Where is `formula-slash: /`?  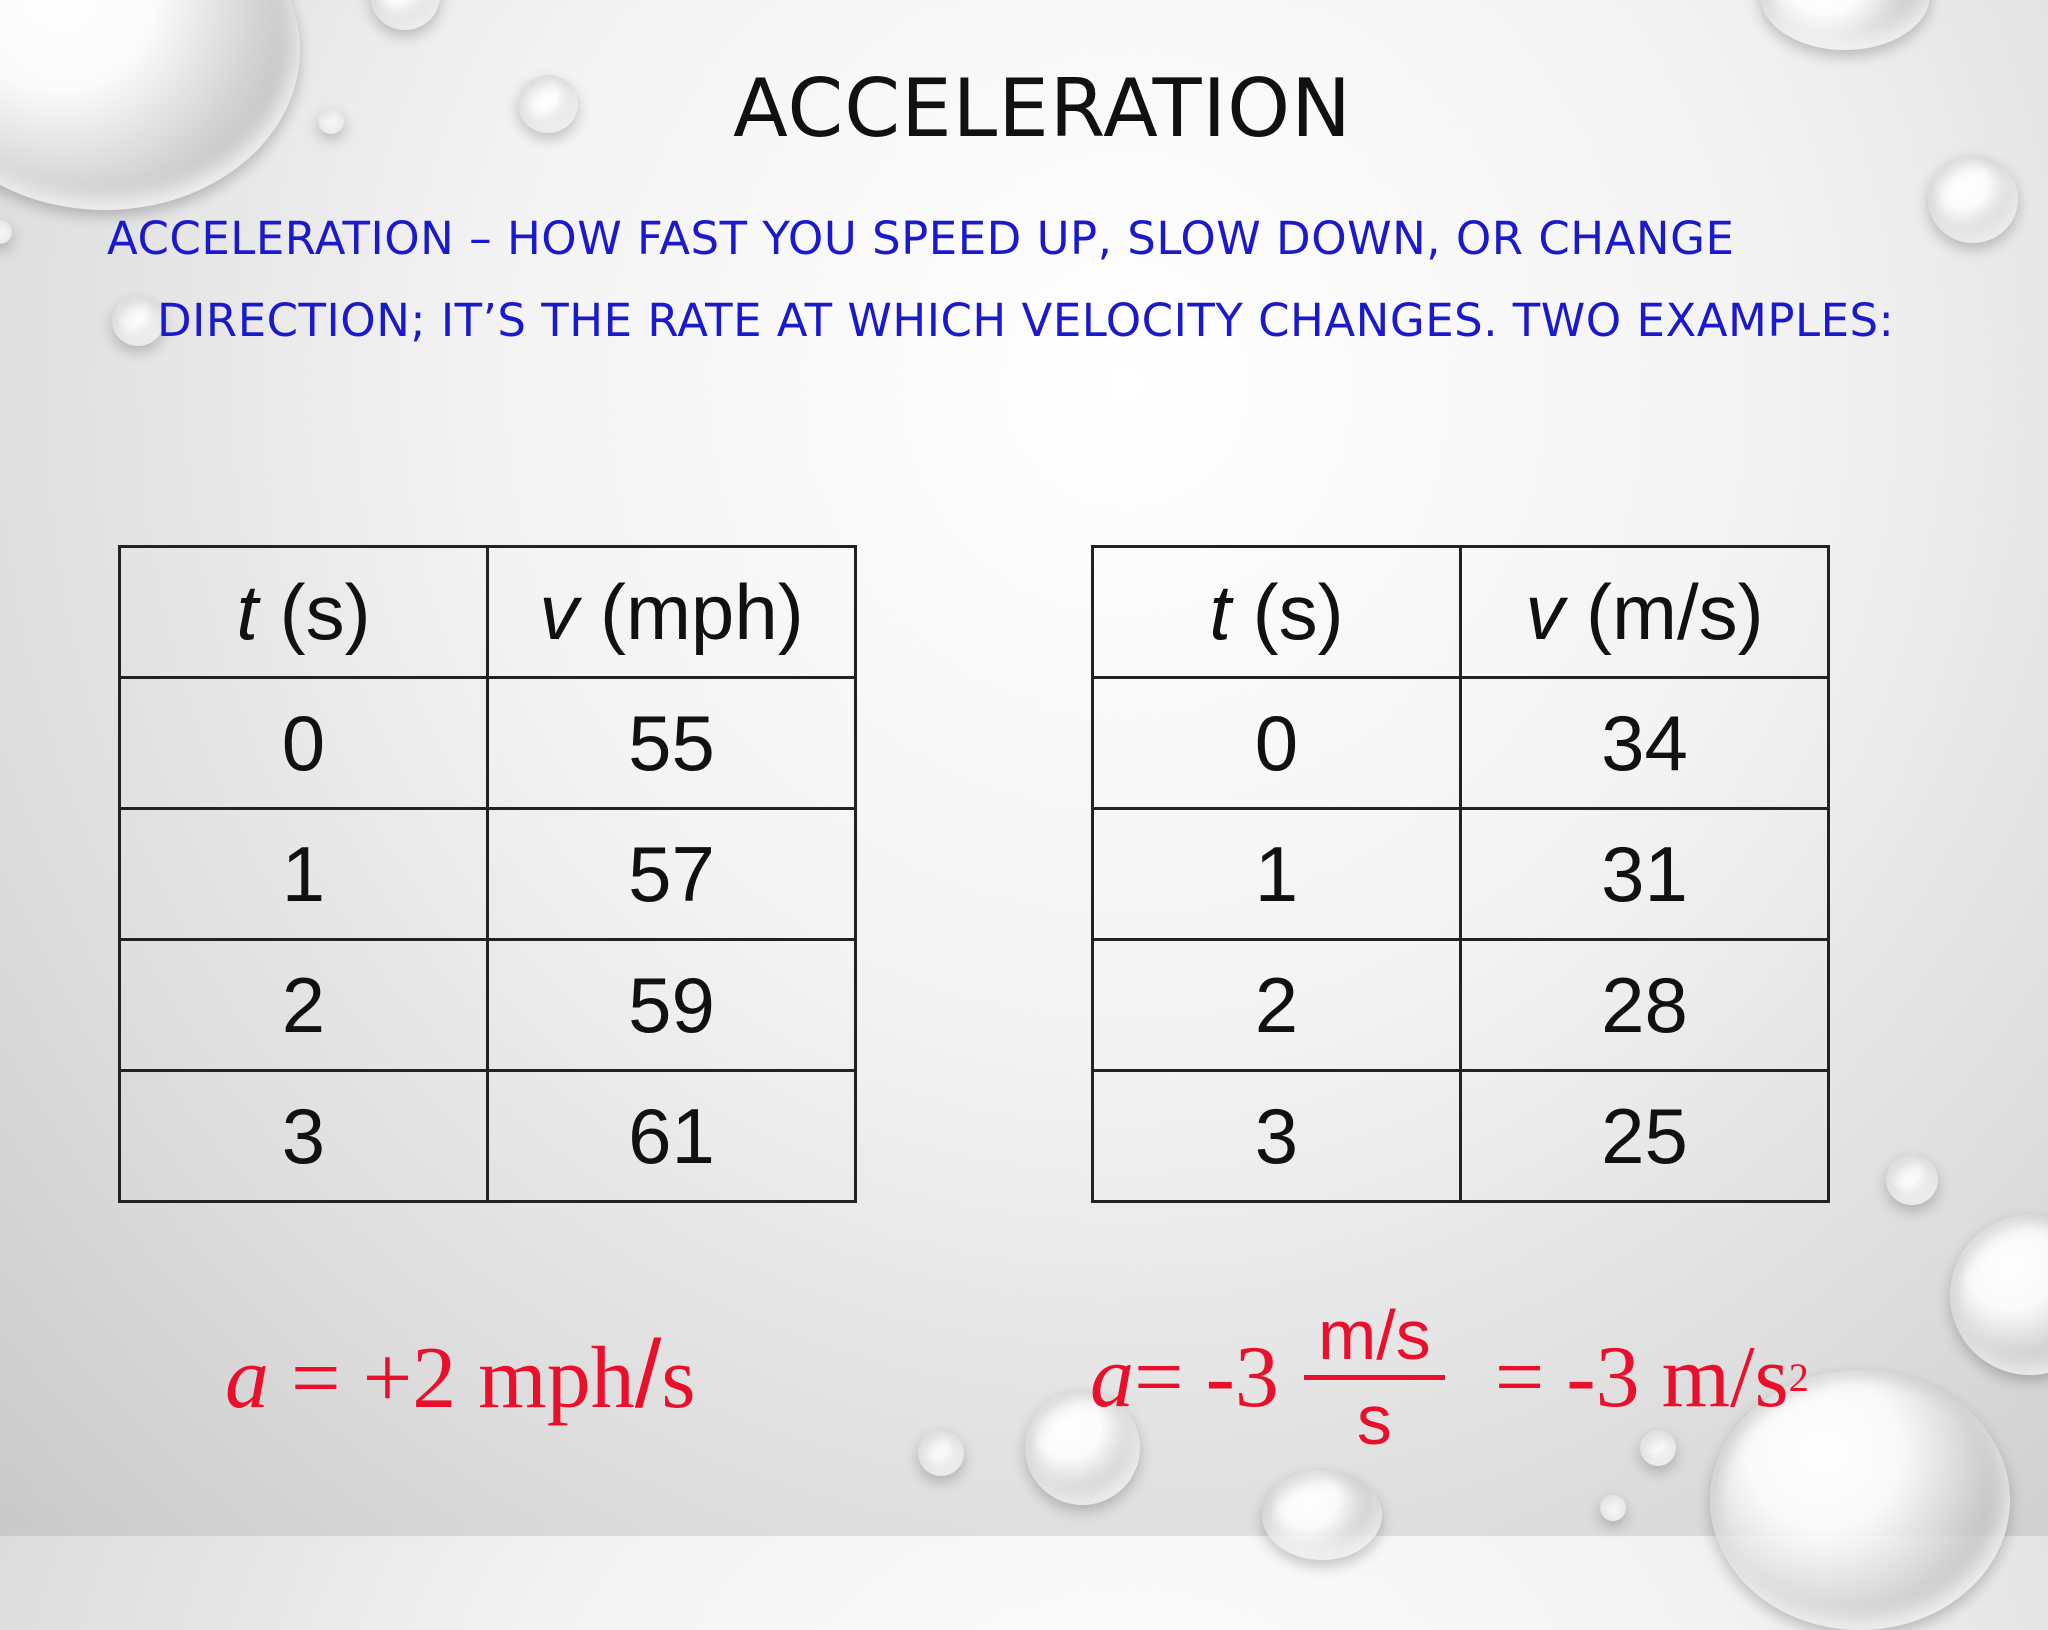
formula-slash: / is located at coordinates (648, 1374).